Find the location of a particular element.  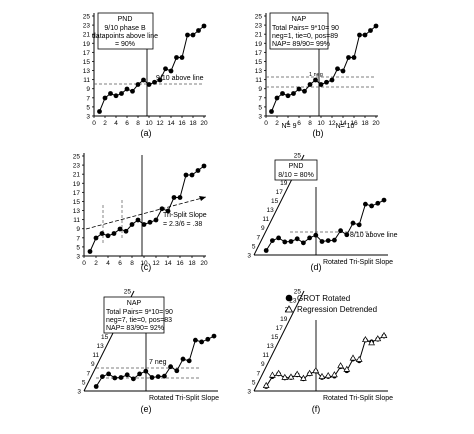

nap-title-b: NAP is located at coordinates (299, 19).